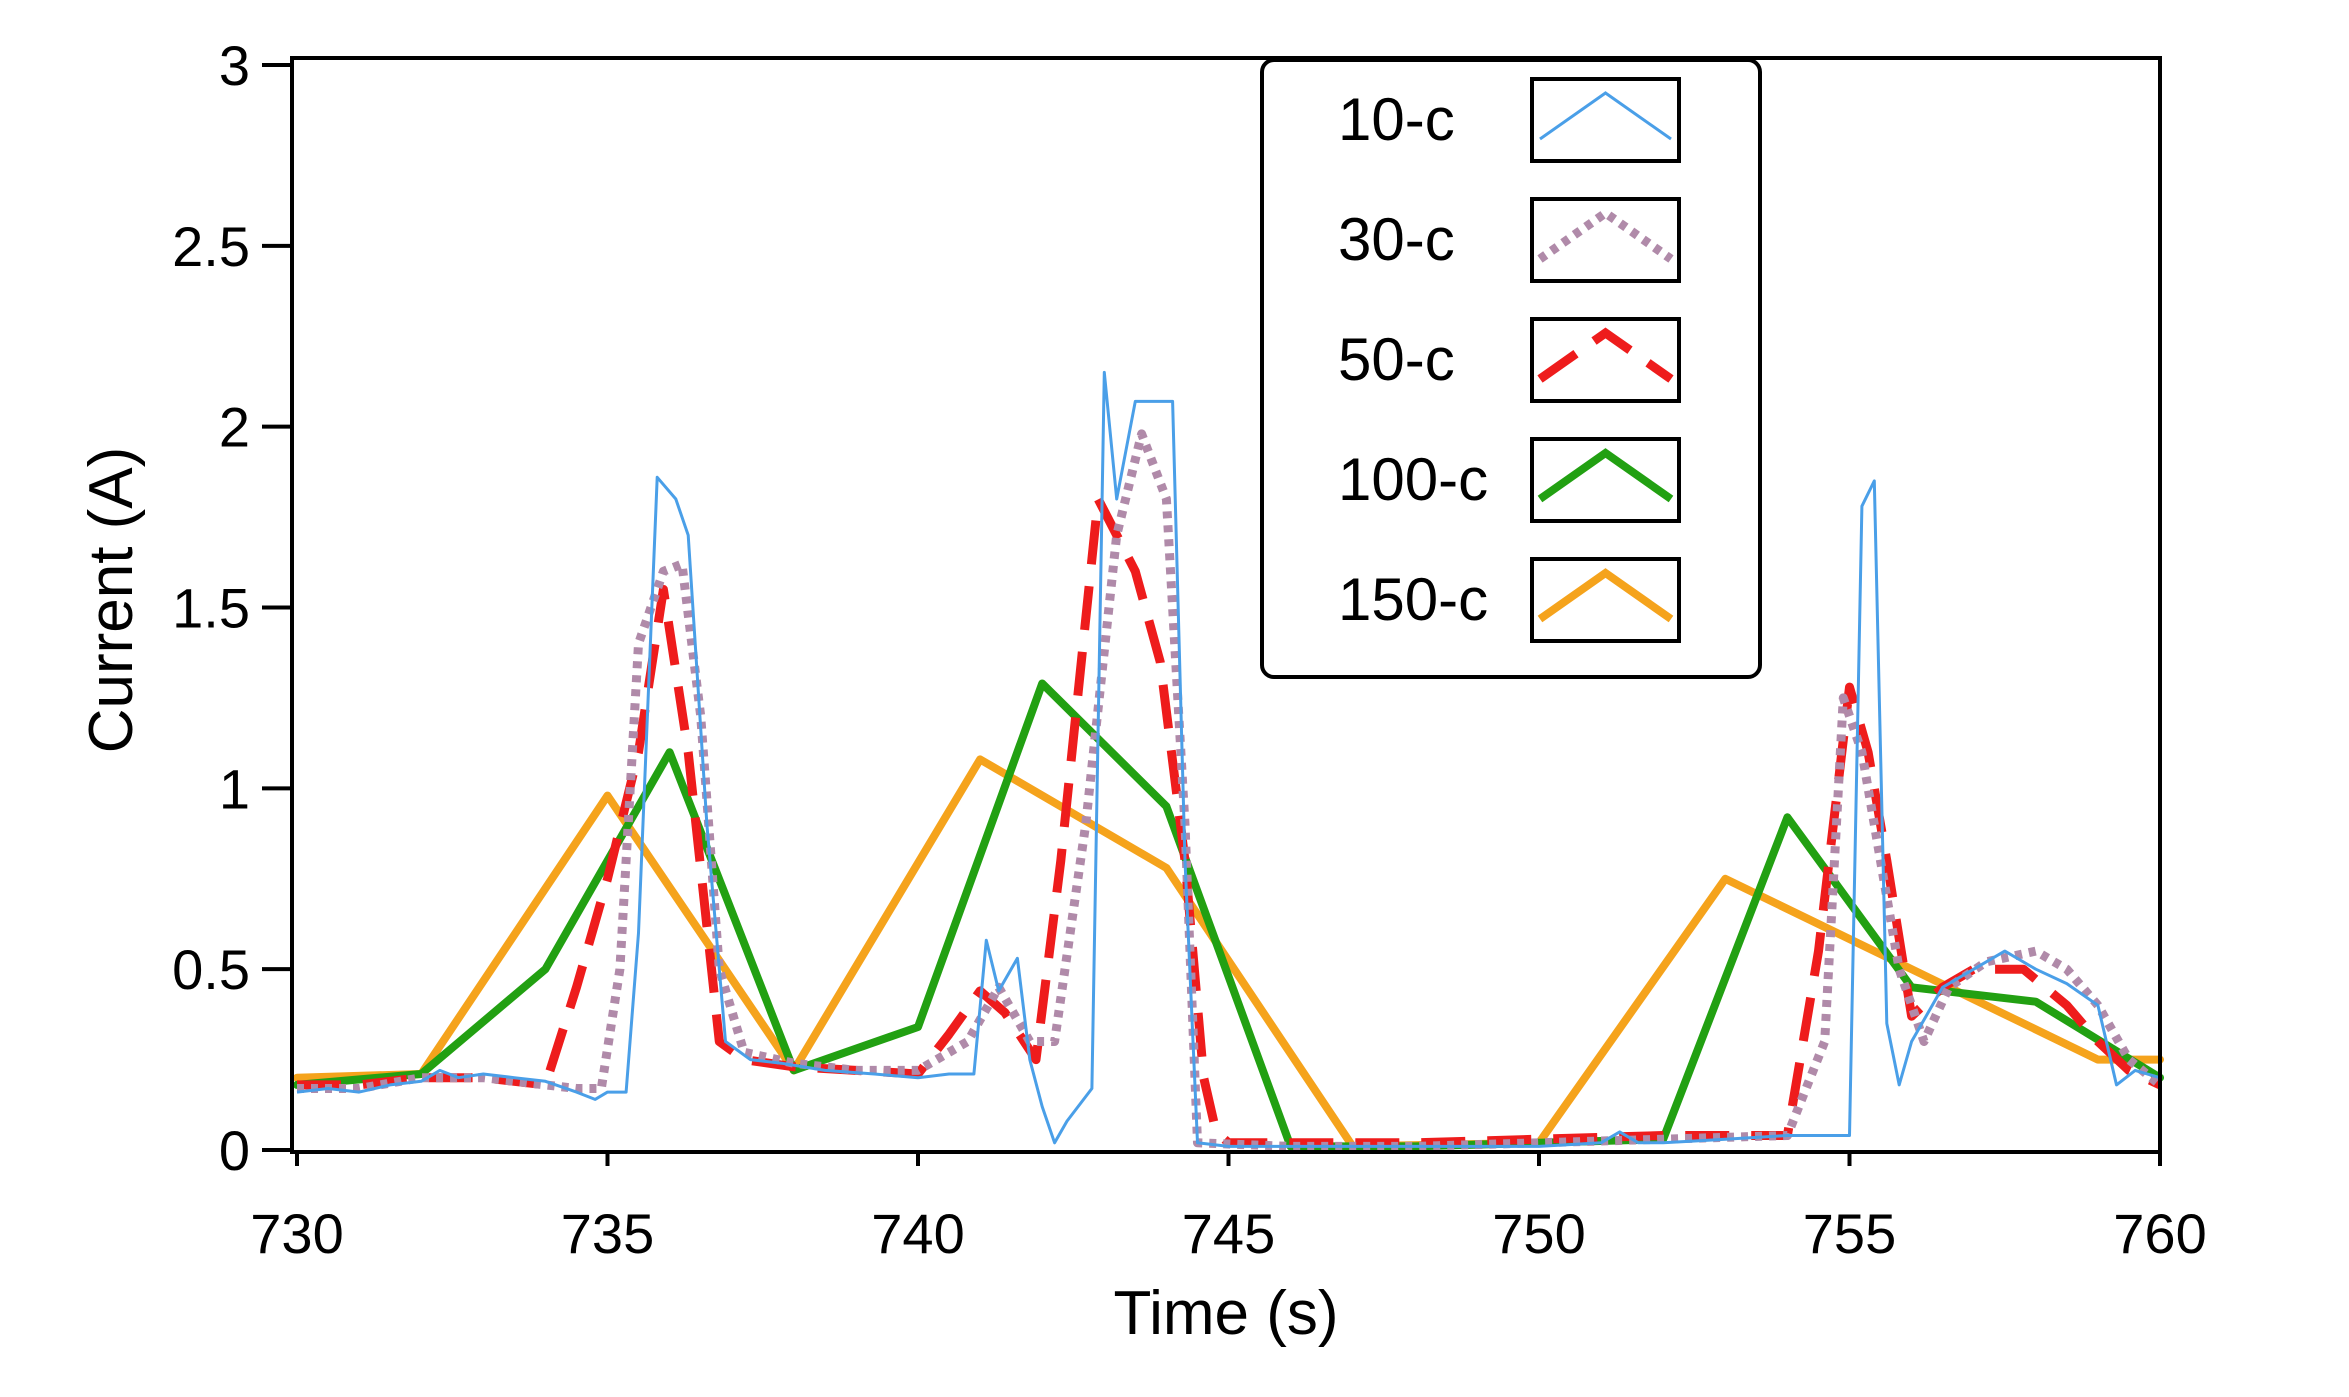 The height and width of the screenshot is (1397, 2349). I want to click on y-axis-title: Current (A), so click(111, 600).